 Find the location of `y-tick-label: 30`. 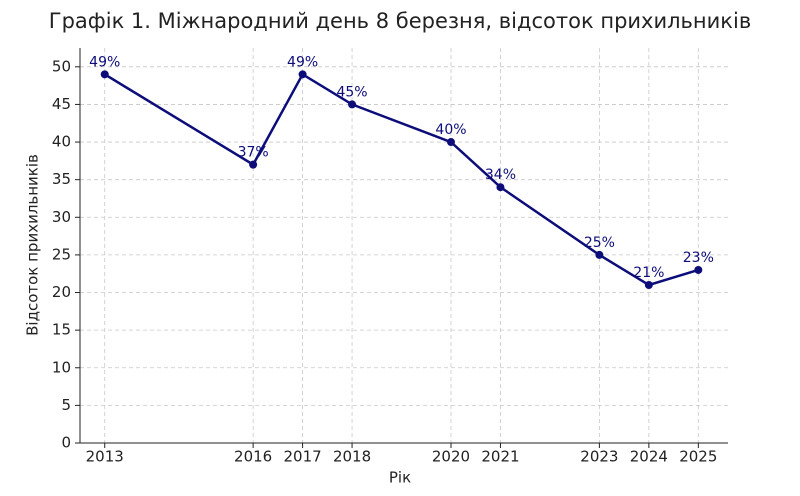

y-tick-label: 30 is located at coordinates (61, 217).